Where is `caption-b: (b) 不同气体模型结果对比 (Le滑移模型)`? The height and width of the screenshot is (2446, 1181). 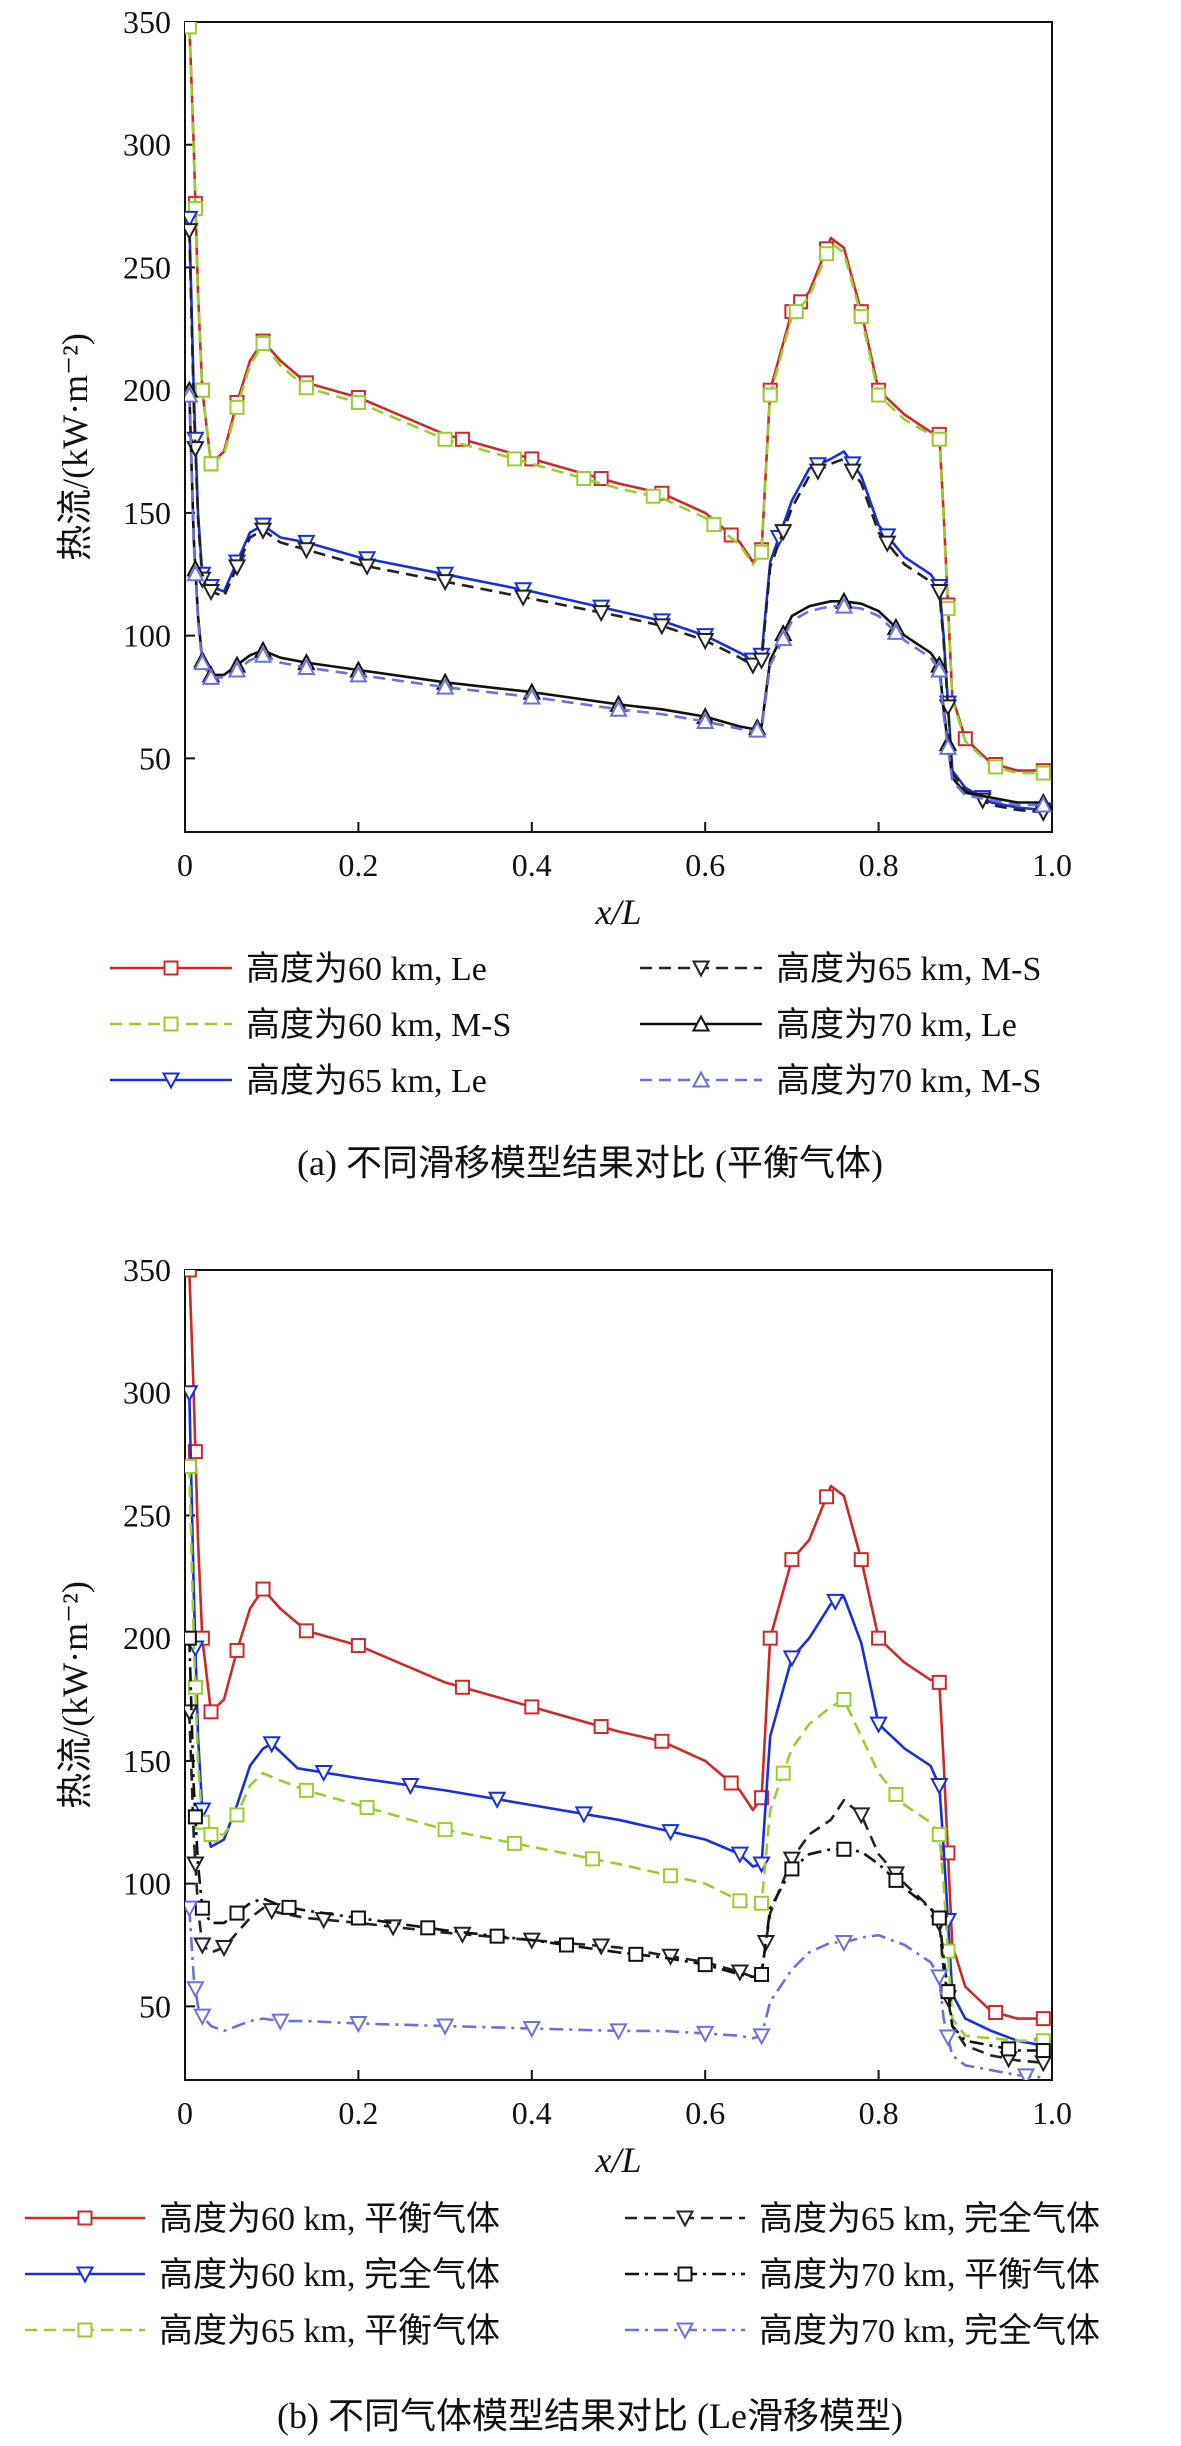 caption-b: (b) 不同气体模型结果对比 (Le滑移模型) is located at coordinates (590, 2416).